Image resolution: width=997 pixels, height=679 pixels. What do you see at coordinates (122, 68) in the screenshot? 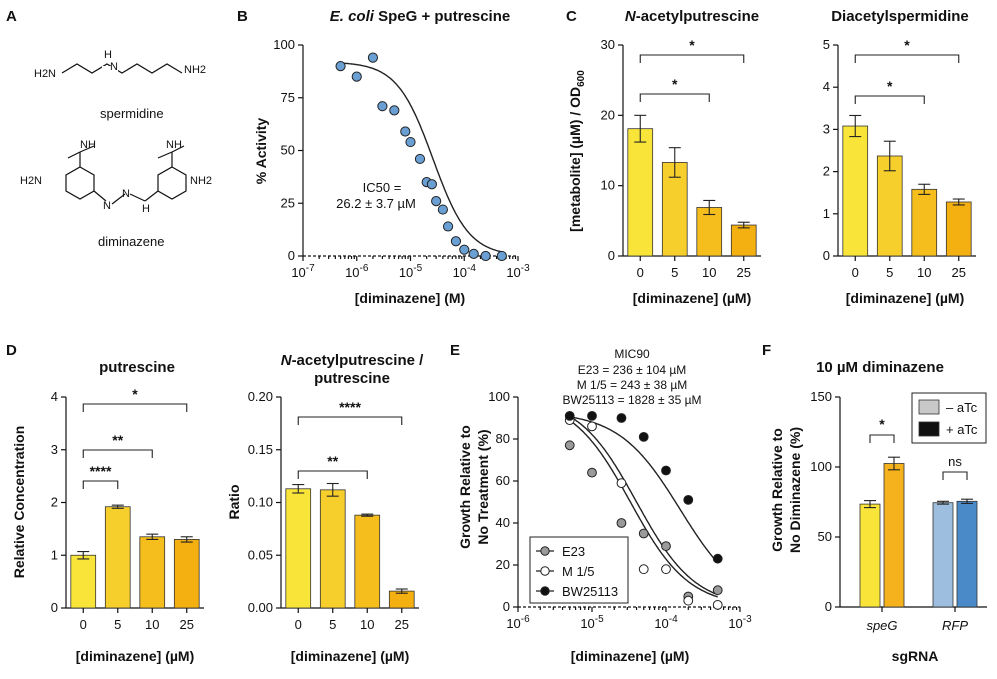
I see `spermidine-bonds` at bounding box center [122, 68].